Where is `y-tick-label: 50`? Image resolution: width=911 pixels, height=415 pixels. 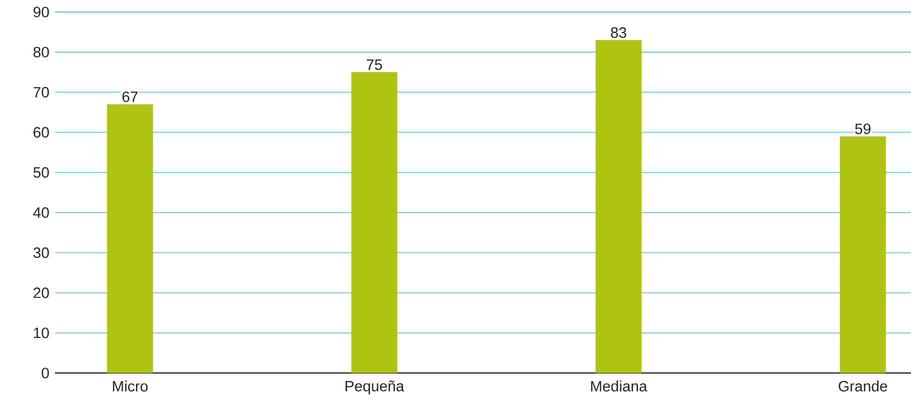
y-tick-label: 50 is located at coordinates (41, 172).